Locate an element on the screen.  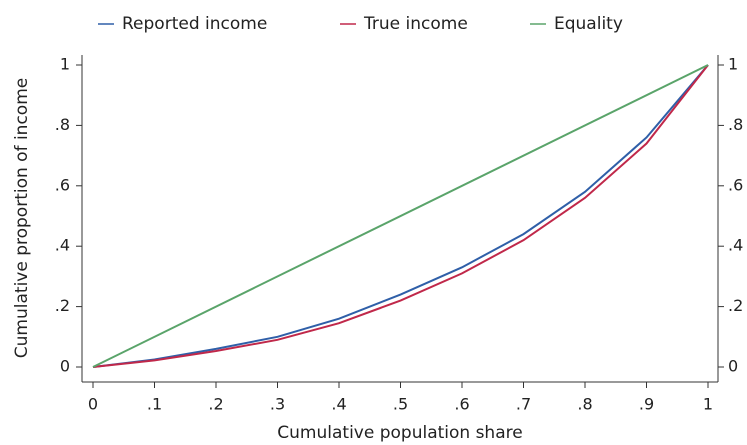
x-tick-label: .3 is located at coordinates (277, 404).